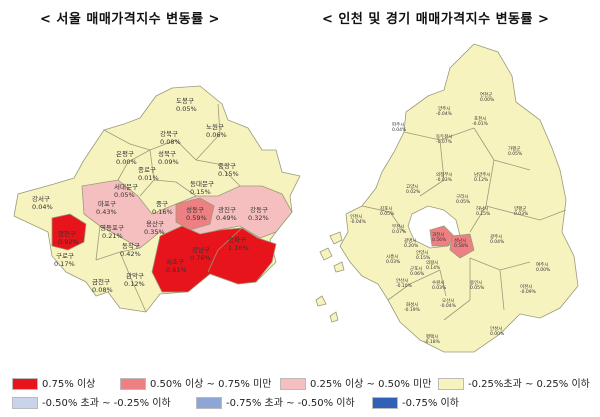 The height and width of the screenshot is (417, 600). What do you see at coordinates (411, 246) in the screenshot?
I see `gyeonggi-label-value: 0.20%` at bounding box center [411, 246].